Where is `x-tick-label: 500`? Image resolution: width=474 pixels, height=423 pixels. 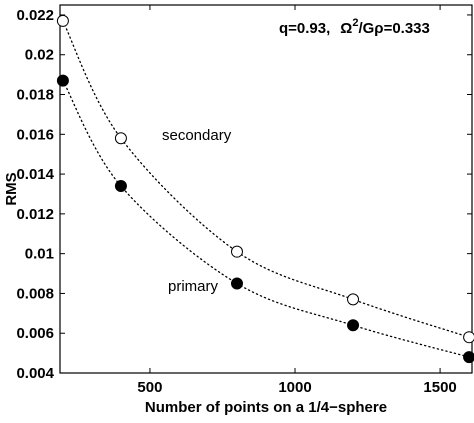
x-tick-label: 500 is located at coordinates (149, 387).